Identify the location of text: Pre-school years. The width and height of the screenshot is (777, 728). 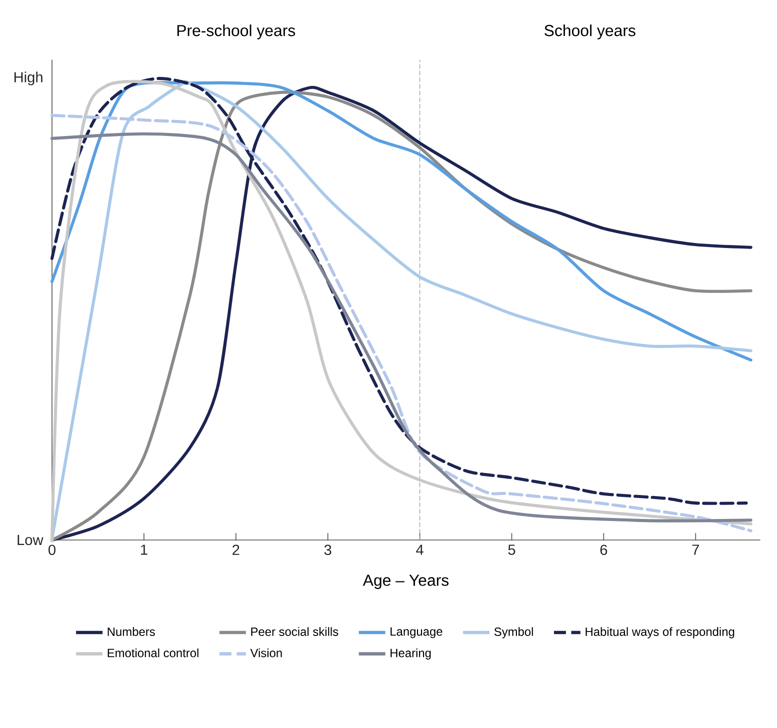
(236, 32).